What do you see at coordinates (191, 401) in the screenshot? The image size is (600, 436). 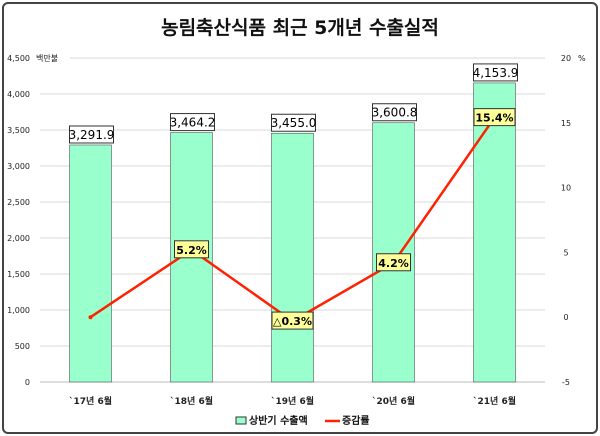 I see `x-tick-label: `18년 6월` at bounding box center [191, 401].